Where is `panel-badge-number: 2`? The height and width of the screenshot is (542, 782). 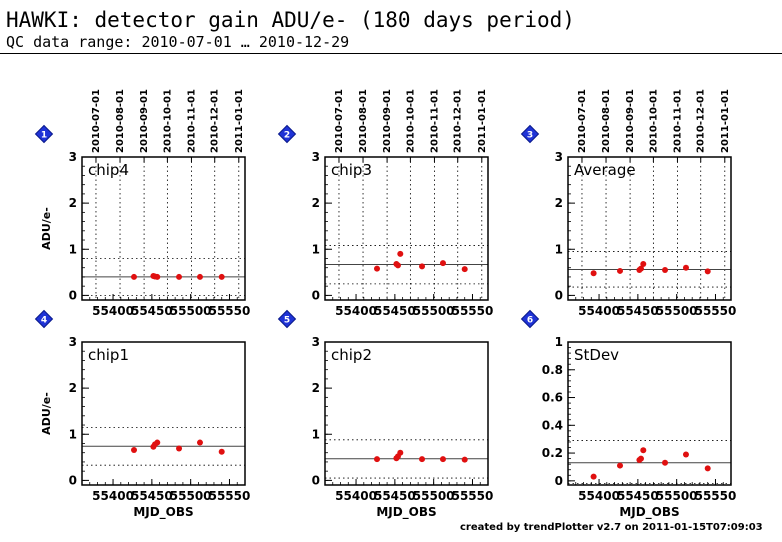 panel-badge-number: 2 is located at coordinates (287, 136).